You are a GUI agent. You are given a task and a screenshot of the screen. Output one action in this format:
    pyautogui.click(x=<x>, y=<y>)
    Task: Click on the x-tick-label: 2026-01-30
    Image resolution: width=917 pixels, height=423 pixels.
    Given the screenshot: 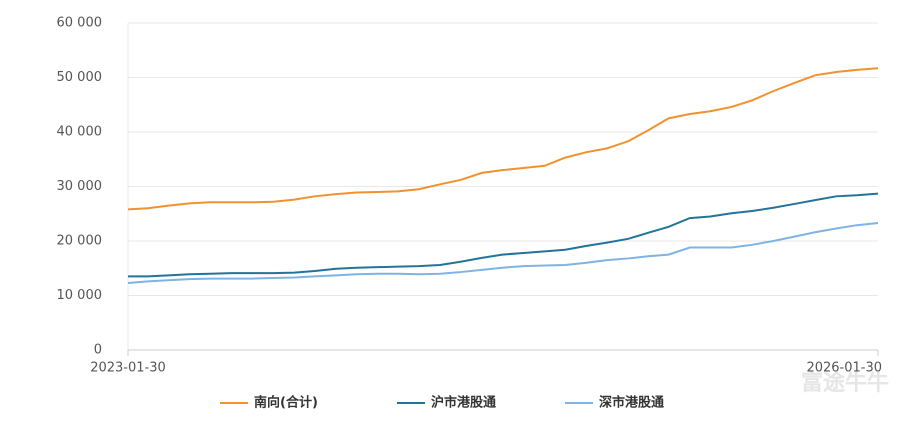 What is the action you would take?
    pyautogui.click(x=844, y=368)
    